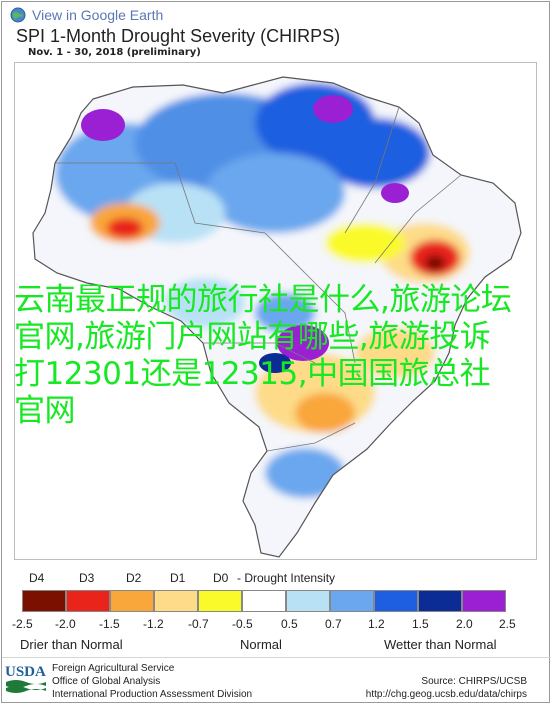 The image size is (553, 706). What do you see at coordinates (153, 624) in the screenshot?
I see `legend-tick: -1.2` at bounding box center [153, 624].